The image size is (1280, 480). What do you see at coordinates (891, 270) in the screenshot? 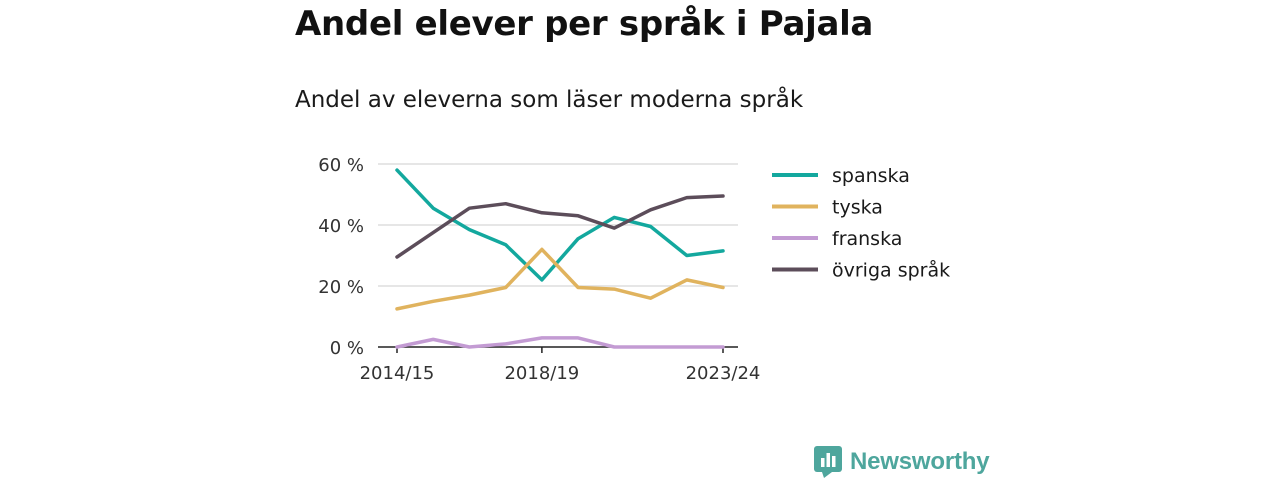
I see `legend-label: övriga språk` at bounding box center [891, 270].